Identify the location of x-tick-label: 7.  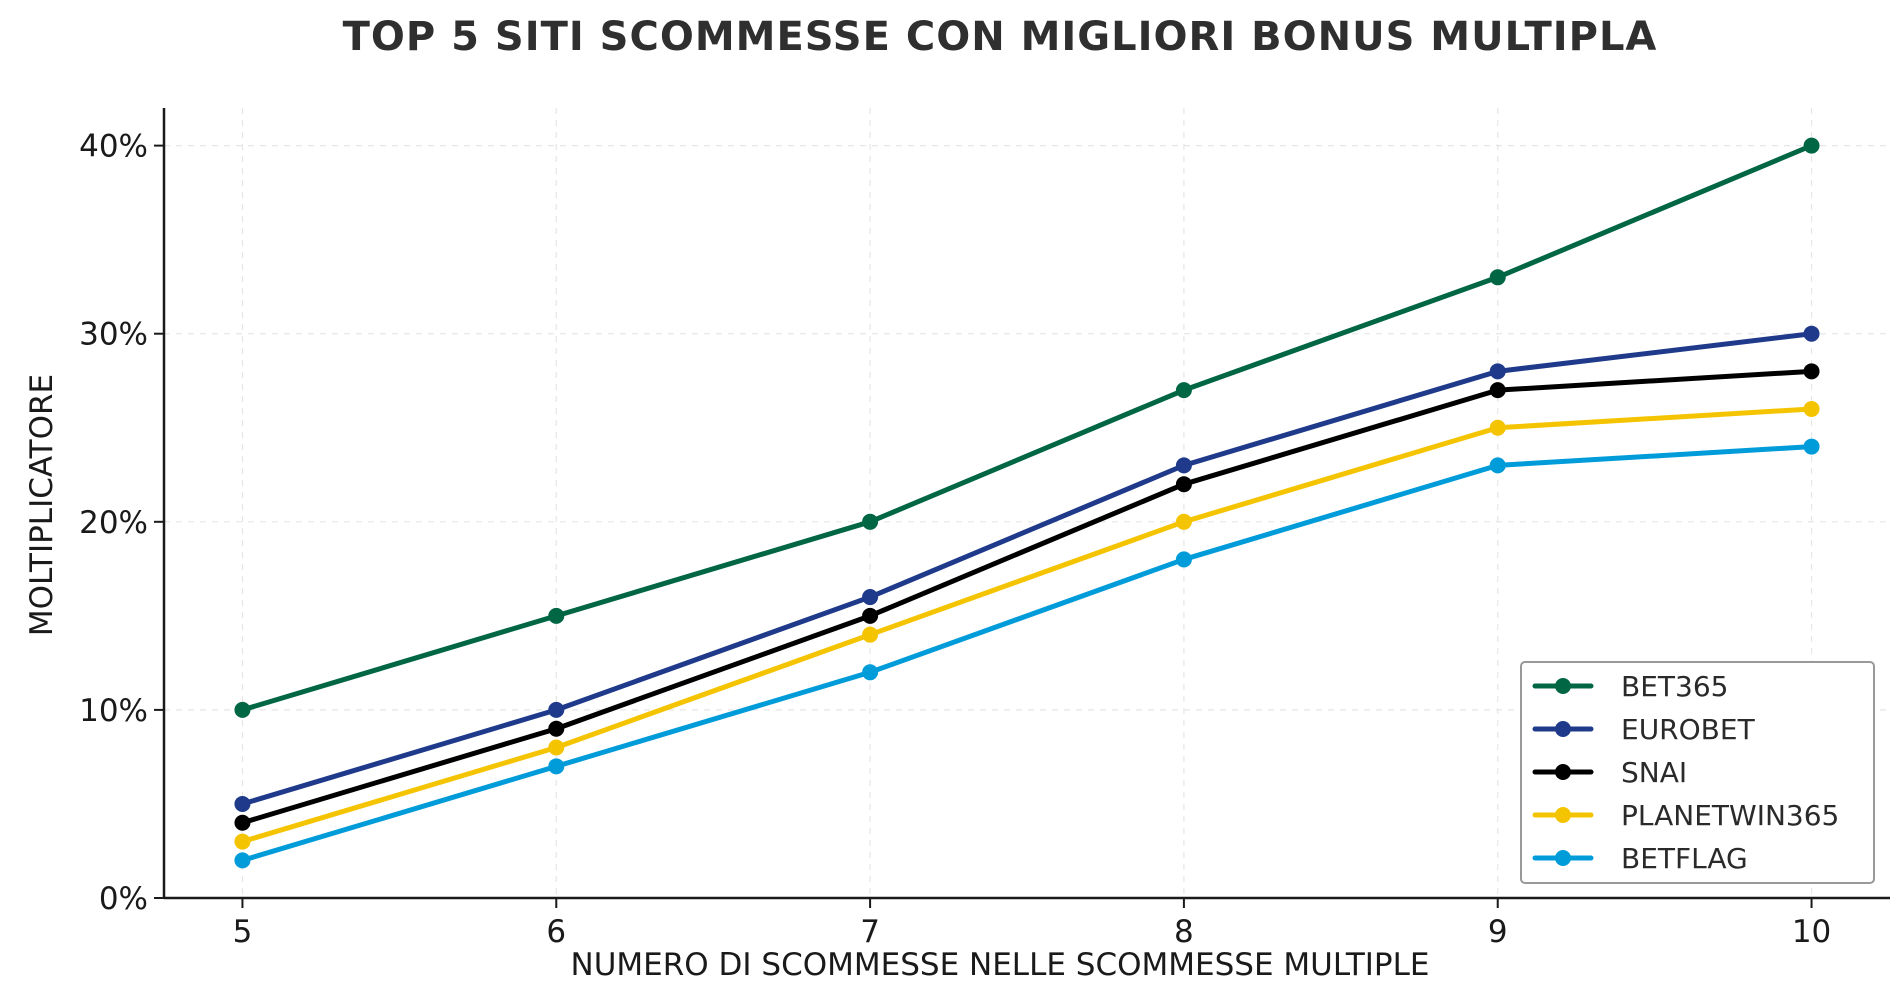
(870, 932).